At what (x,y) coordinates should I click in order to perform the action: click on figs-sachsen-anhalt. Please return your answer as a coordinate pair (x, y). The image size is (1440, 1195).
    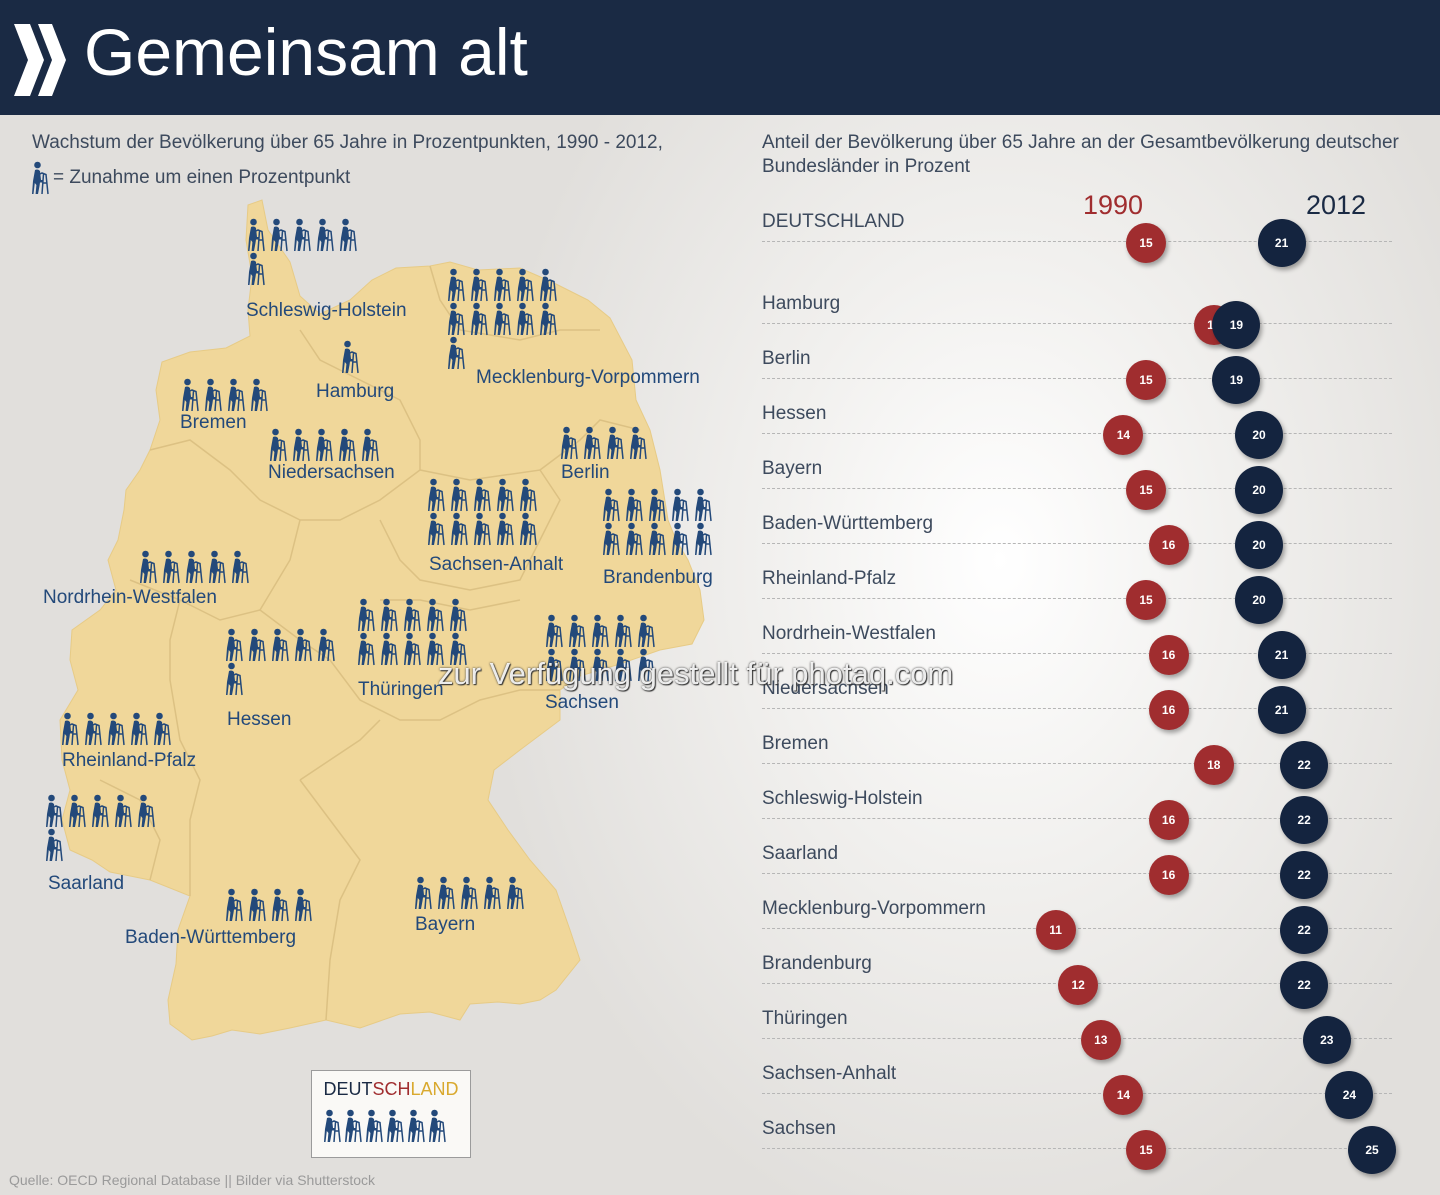
    Looking at the image, I should click on (486, 512).